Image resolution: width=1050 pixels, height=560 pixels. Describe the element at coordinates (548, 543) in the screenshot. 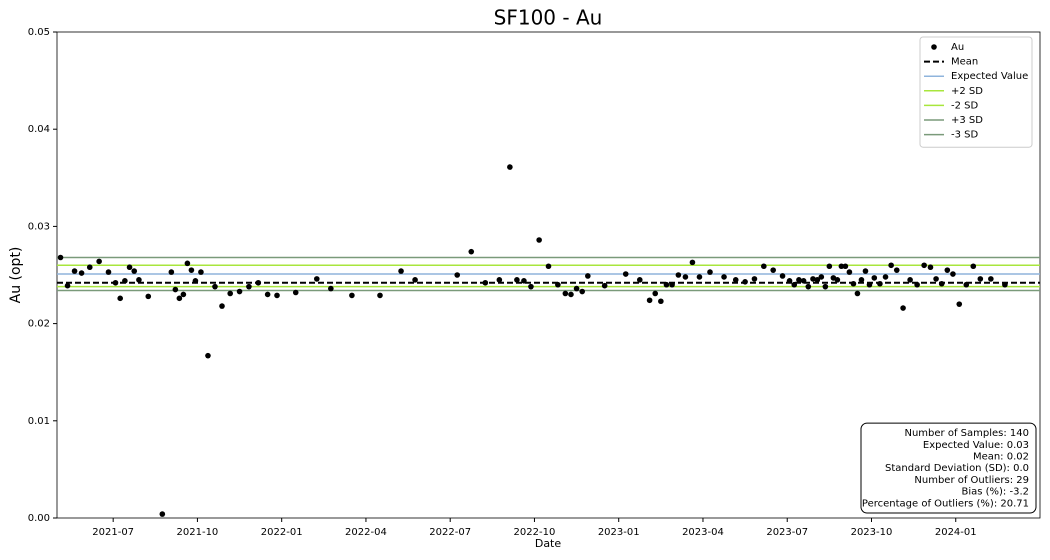

I see `x-axis-label: Date` at that location.